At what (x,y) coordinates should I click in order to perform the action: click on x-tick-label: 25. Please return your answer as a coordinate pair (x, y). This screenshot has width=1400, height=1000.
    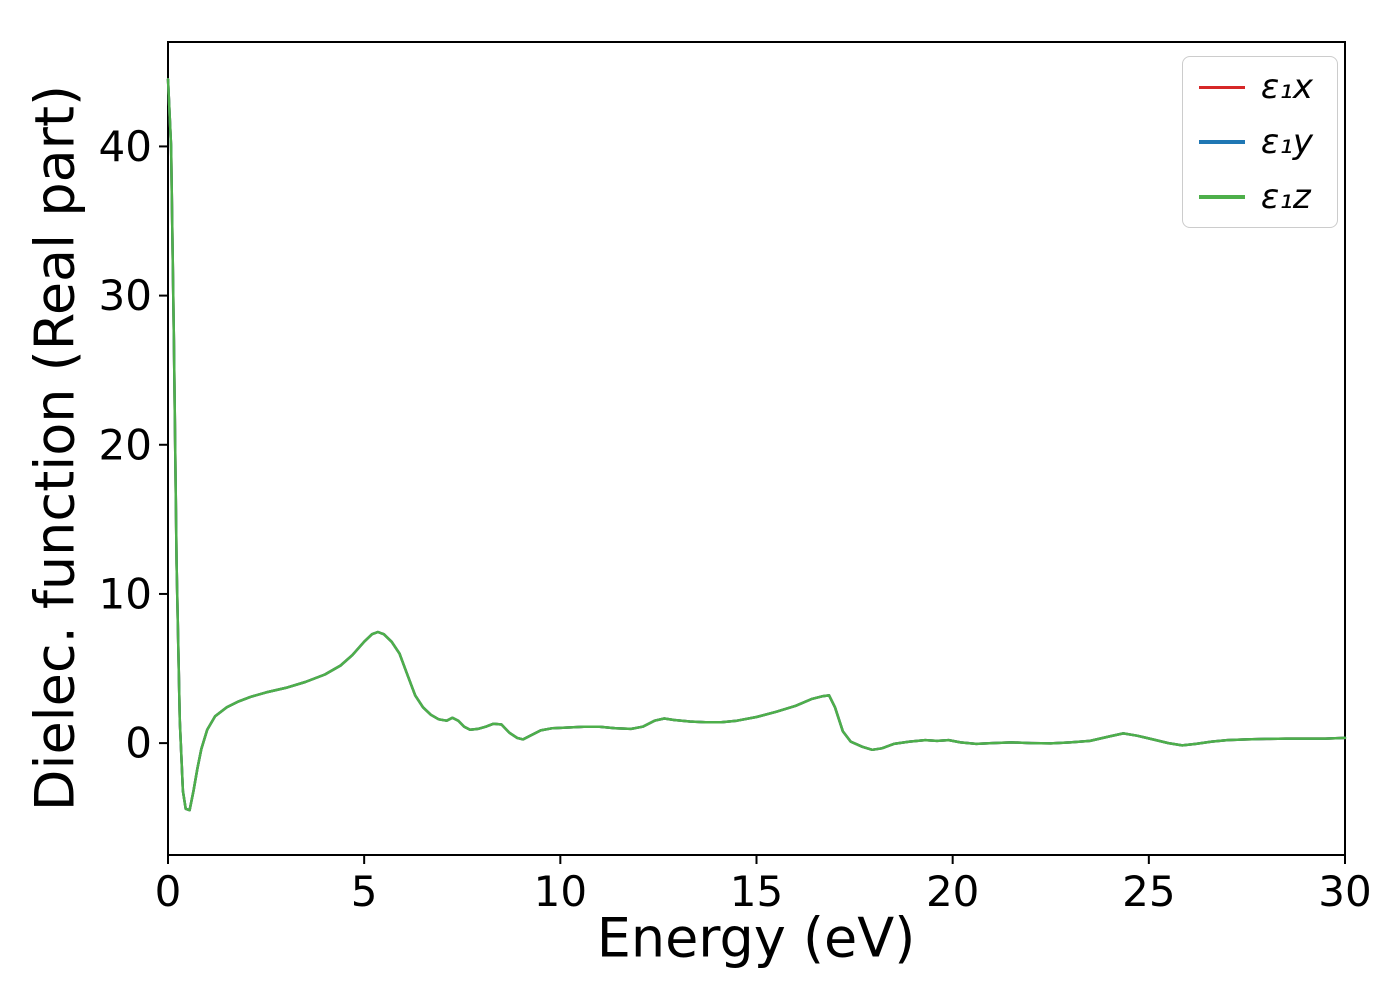
    Looking at the image, I should click on (1148, 891).